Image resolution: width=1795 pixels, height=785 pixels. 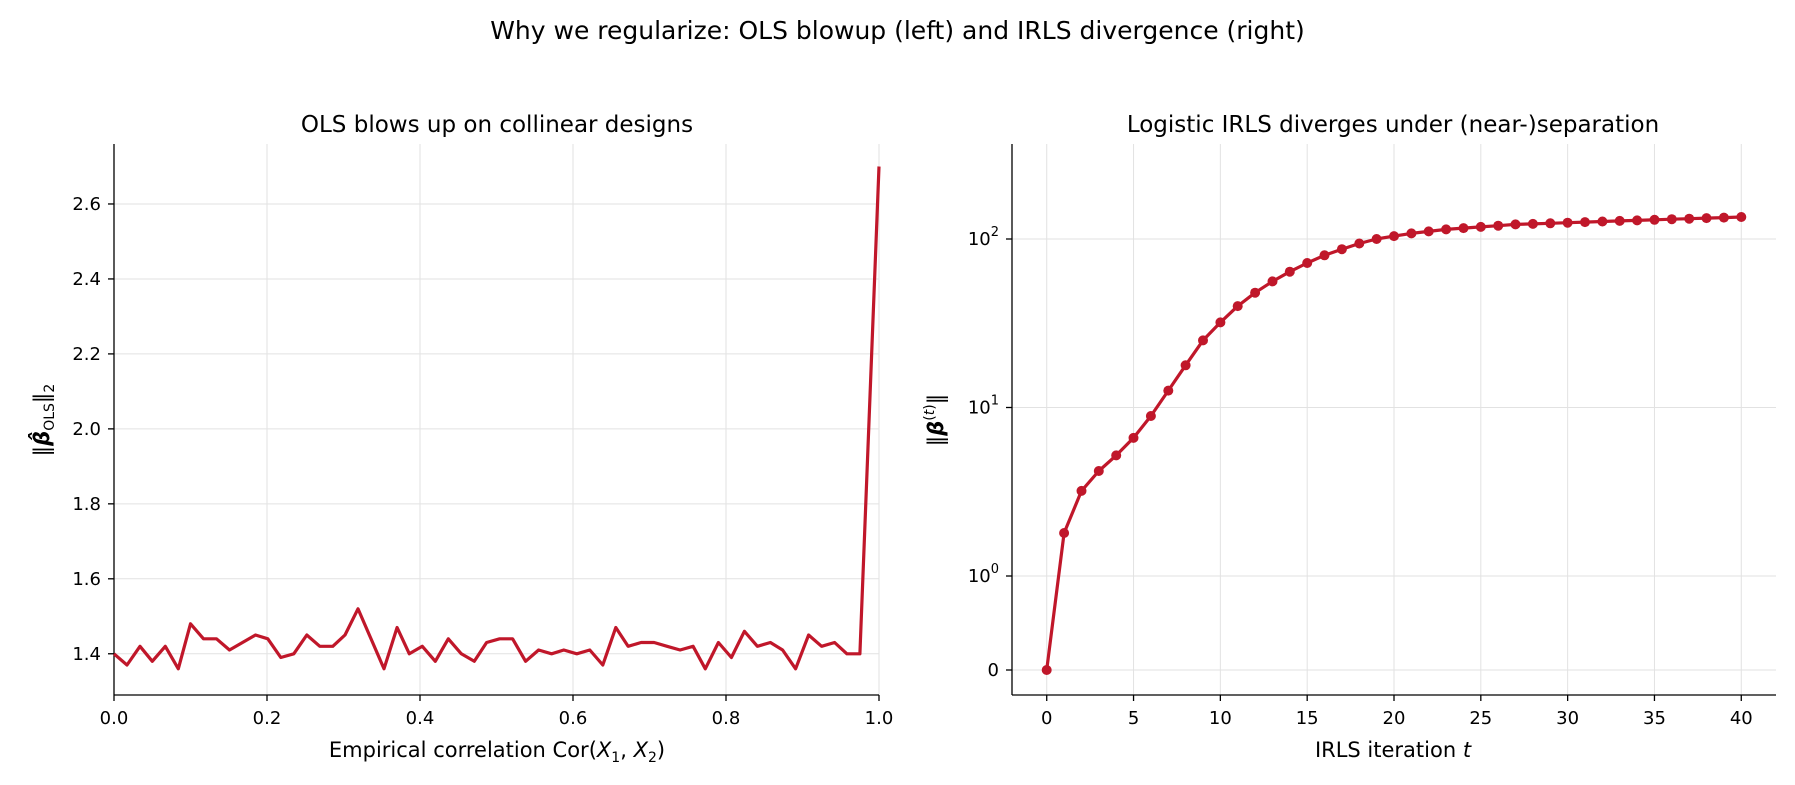 I want to click on ols-y-tick-label: 2.2, so click(x=86, y=354).